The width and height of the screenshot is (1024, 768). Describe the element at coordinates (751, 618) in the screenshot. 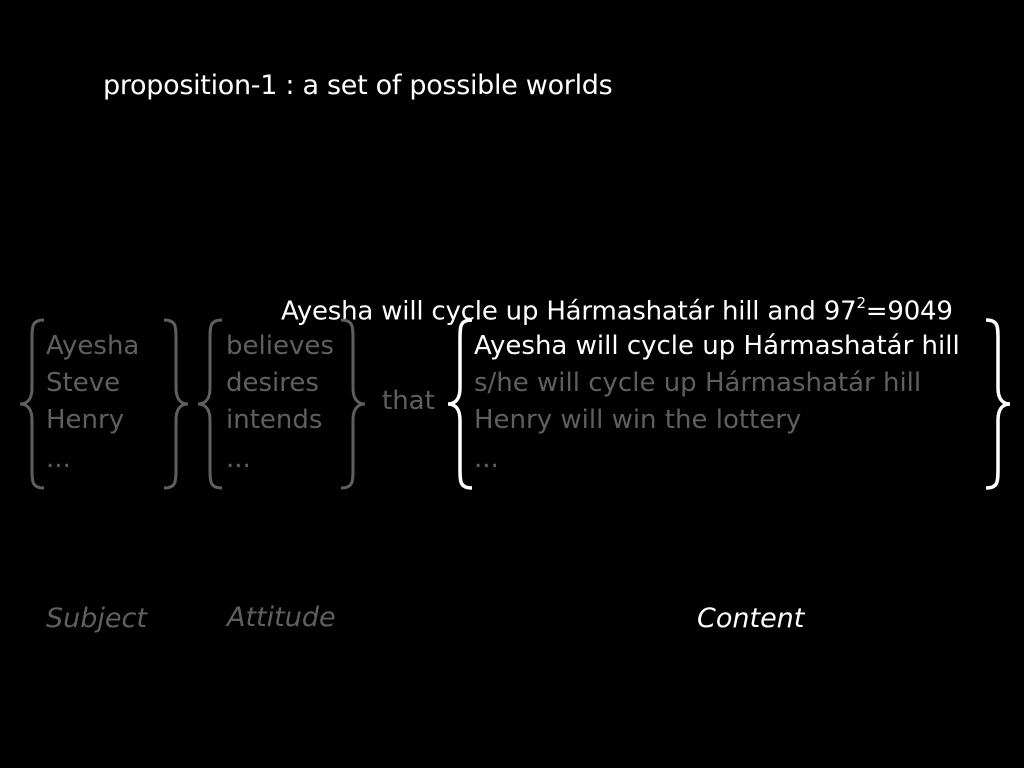

I see `label-content: Content` at that location.